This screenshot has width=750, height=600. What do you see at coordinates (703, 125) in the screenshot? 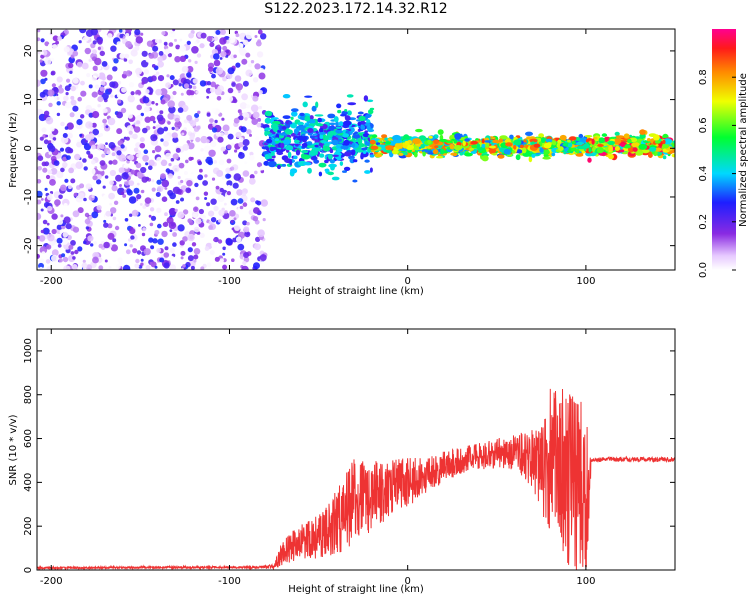
I see `colorbar-tick-label: 0.6` at bounding box center [703, 125].